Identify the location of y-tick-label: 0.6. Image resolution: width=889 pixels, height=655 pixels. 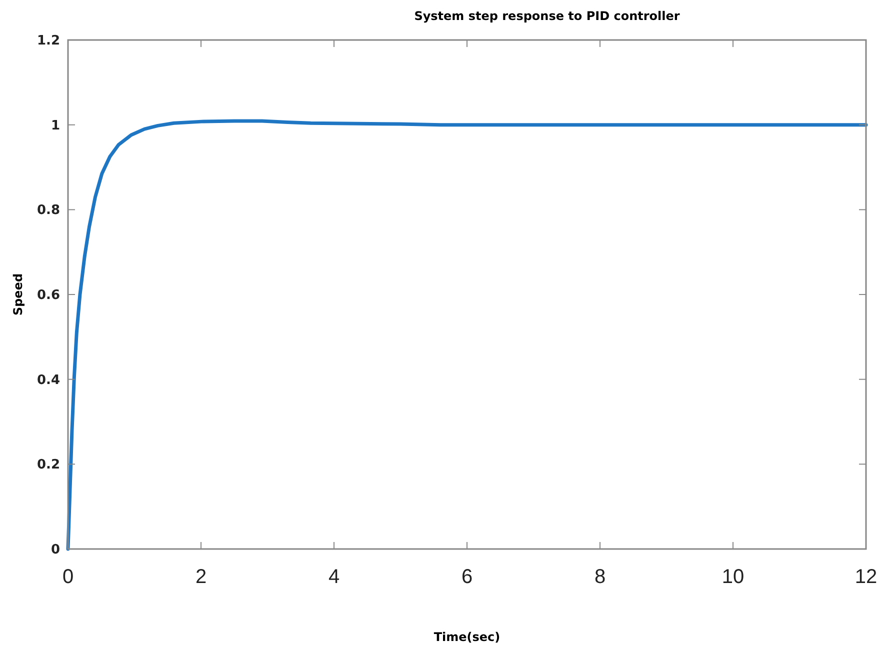
(48, 296).